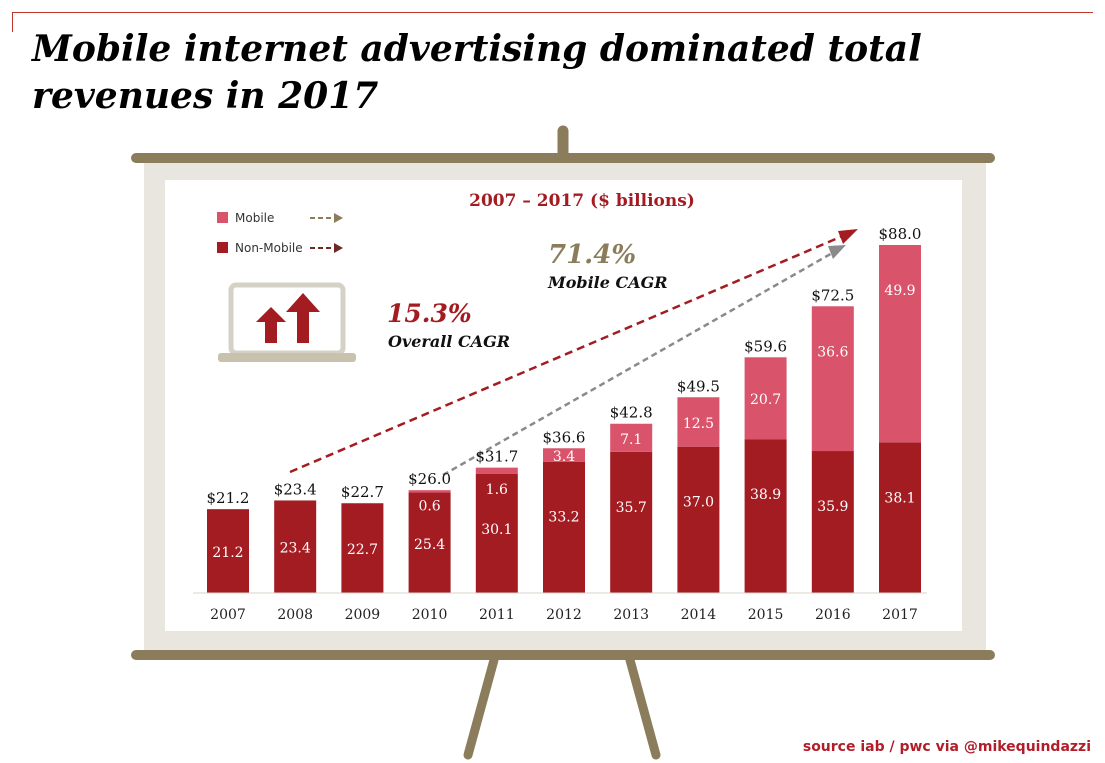 Image resolution: width=1105 pixels, height=763 pixels. What do you see at coordinates (699, 615) in the screenshot?
I see `x-tick-label-2014: 2014` at bounding box center [699, 615].